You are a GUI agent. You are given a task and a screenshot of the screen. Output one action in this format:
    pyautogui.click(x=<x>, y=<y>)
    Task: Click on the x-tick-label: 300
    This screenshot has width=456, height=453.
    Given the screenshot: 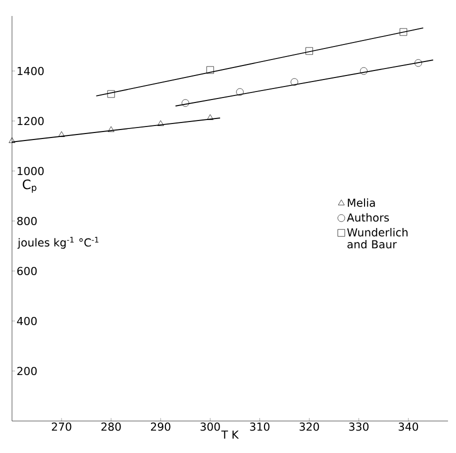 What is the action you would take?
    pyautogui.click(x=210, y=426)
    